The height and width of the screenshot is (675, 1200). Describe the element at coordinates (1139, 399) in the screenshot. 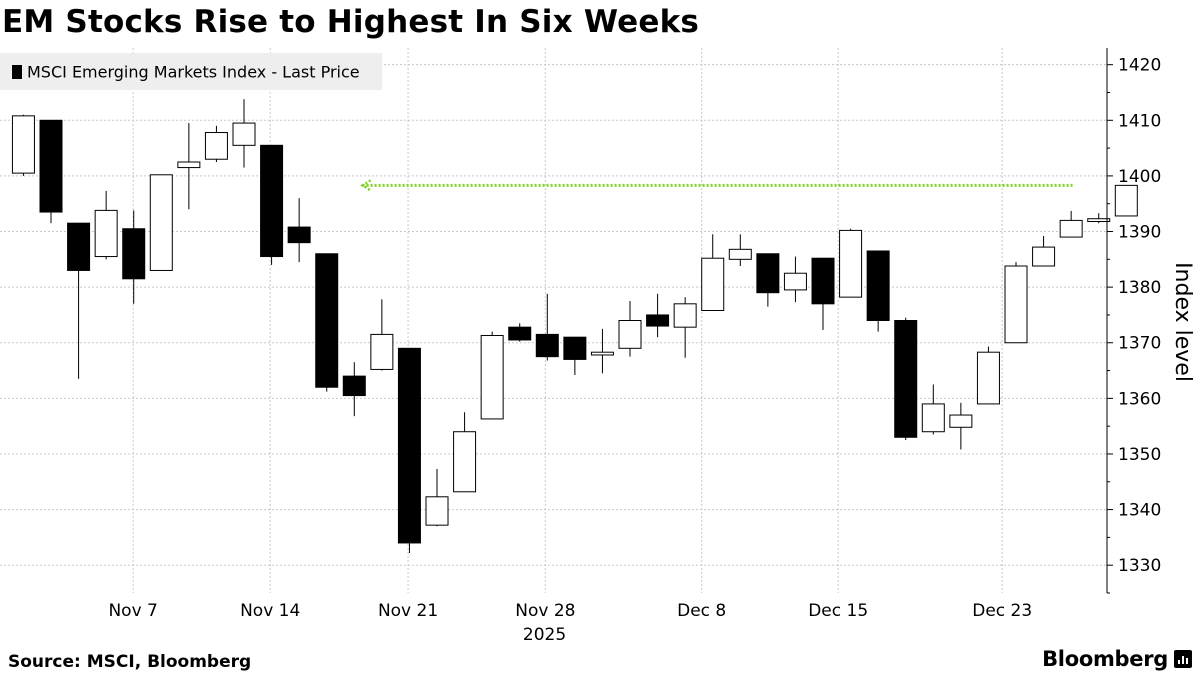

I see `y-tick-label: 1360` at that location.